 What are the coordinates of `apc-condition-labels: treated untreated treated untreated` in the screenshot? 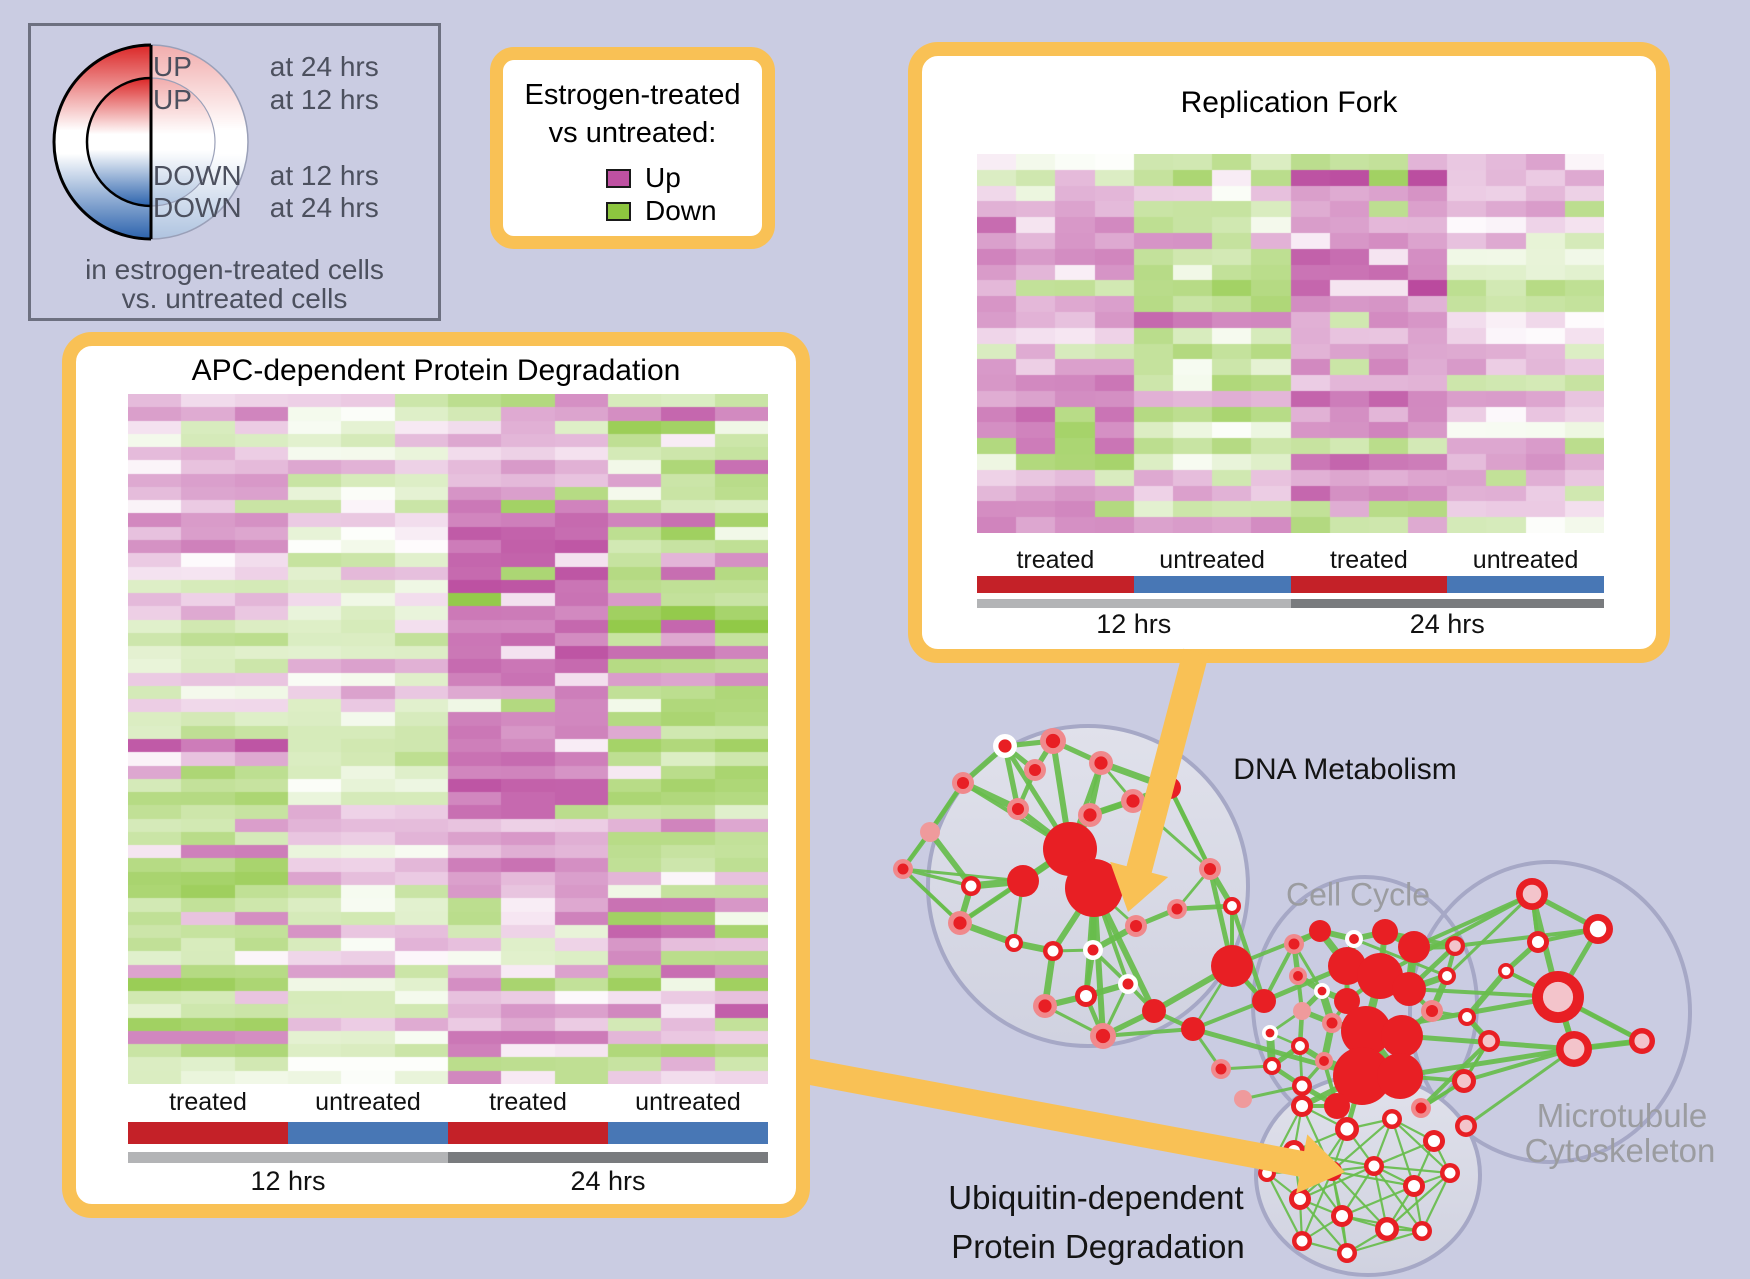 It's located at (448, 1102).